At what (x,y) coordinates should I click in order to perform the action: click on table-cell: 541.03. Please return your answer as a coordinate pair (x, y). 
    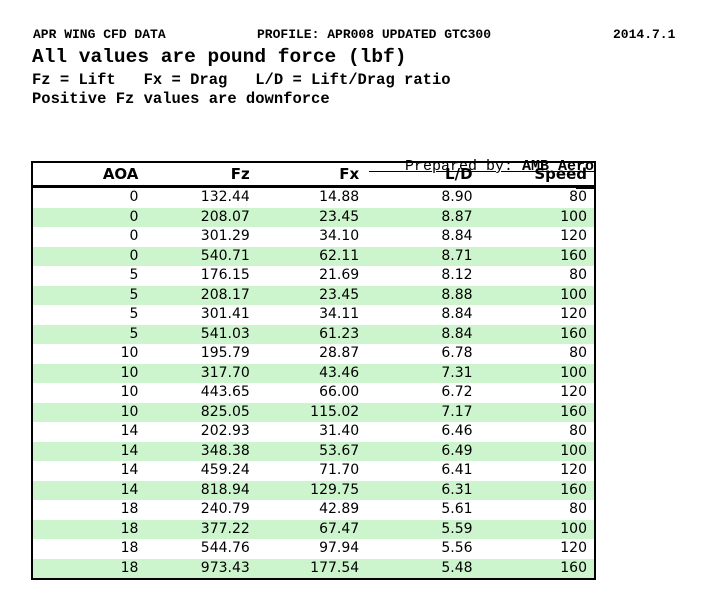
    Looking at the image, I should click on (225, 333).